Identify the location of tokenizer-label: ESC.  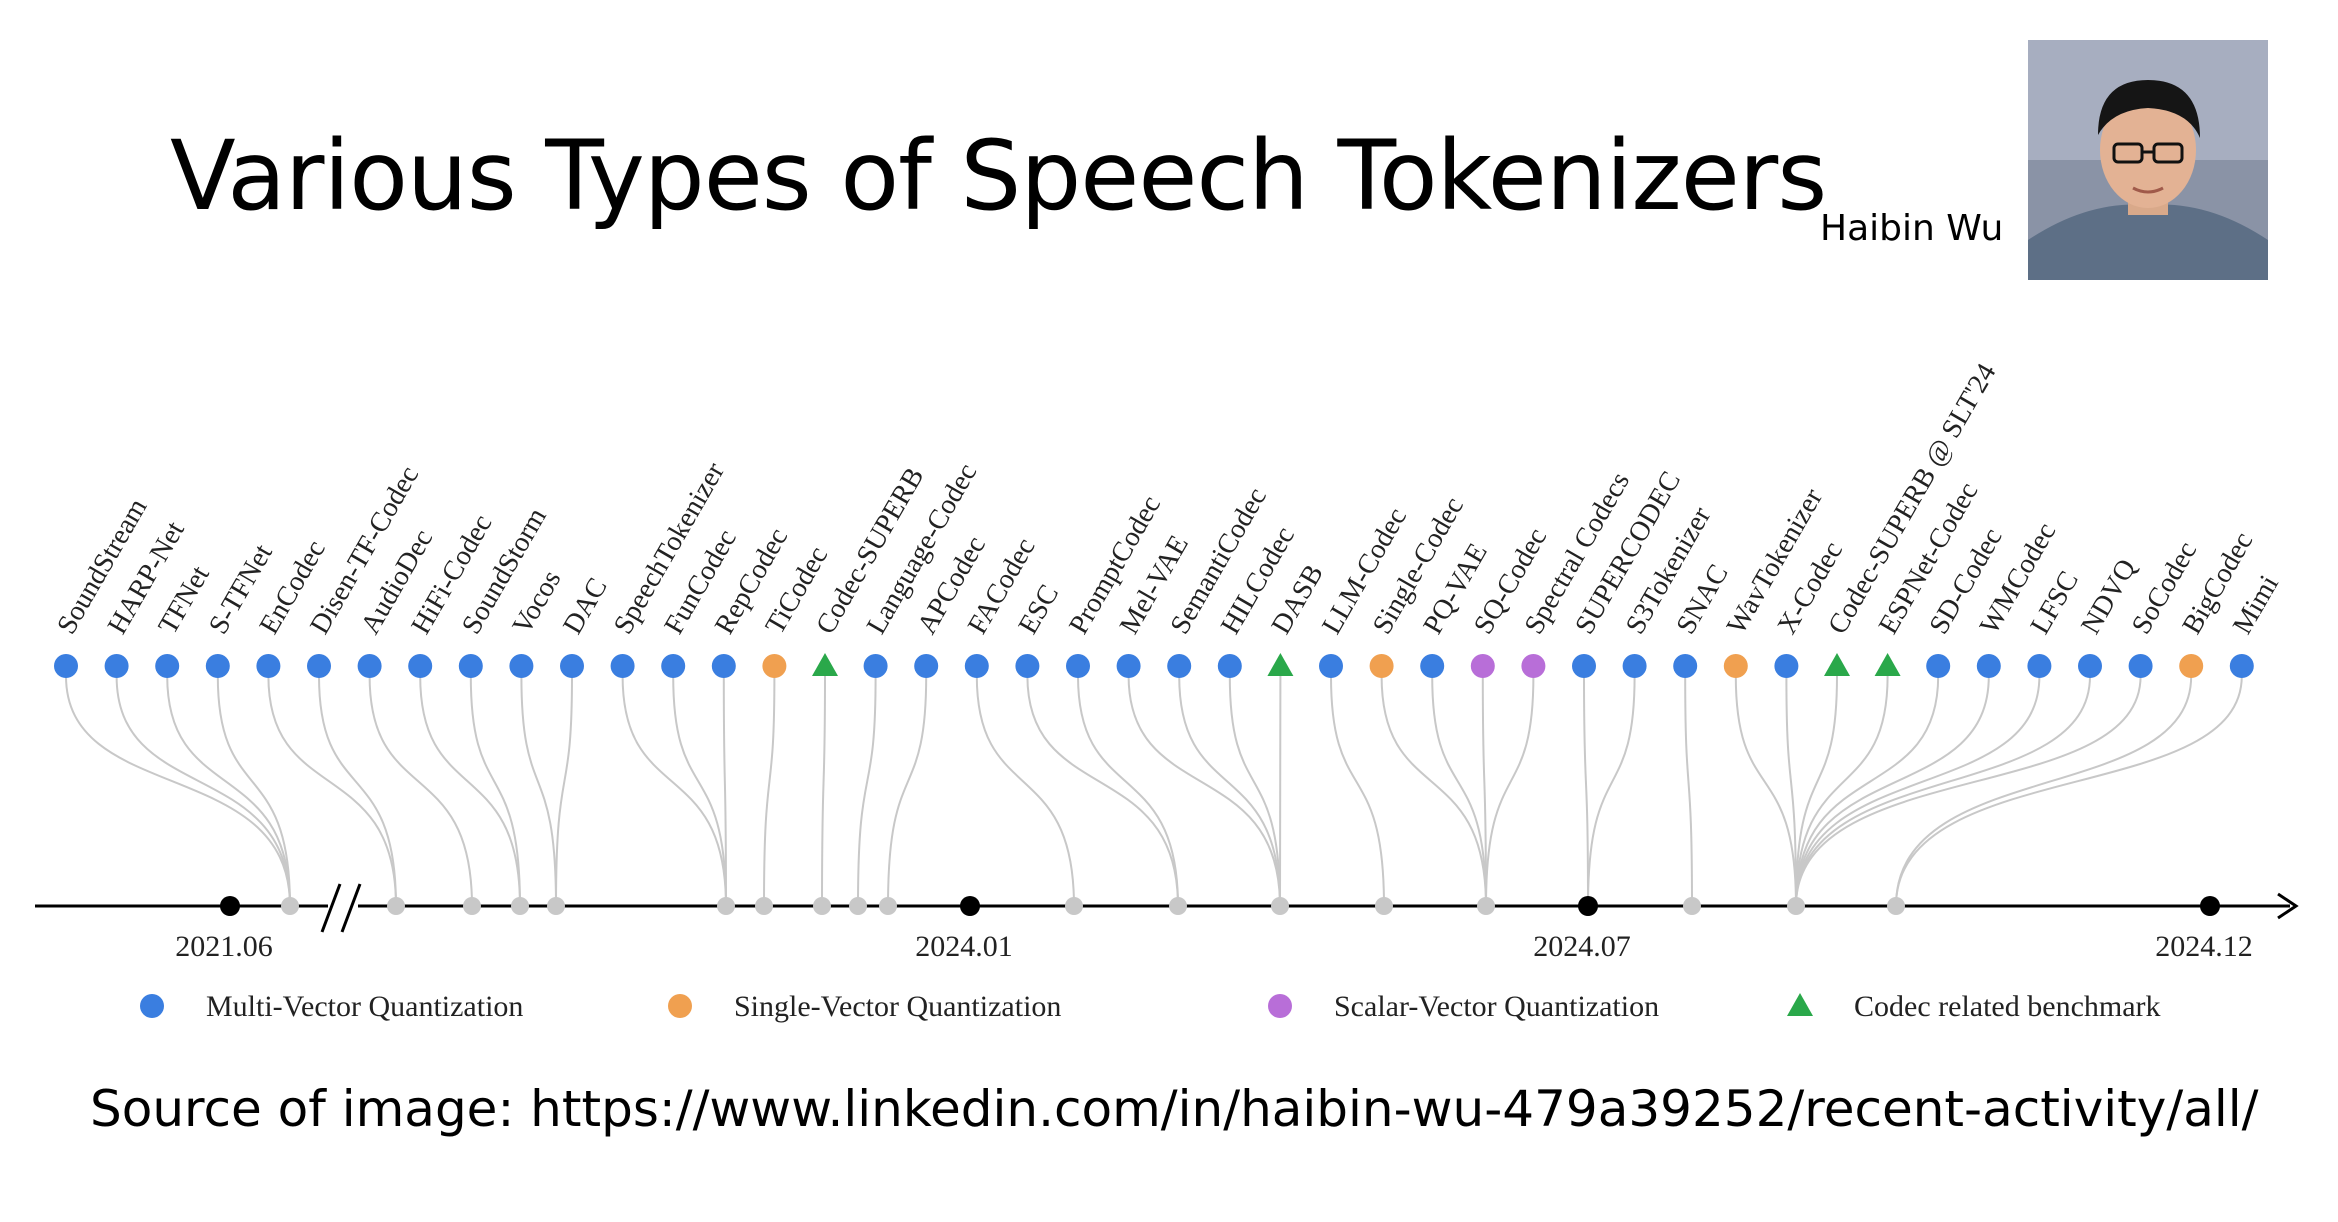
(1039, 610).